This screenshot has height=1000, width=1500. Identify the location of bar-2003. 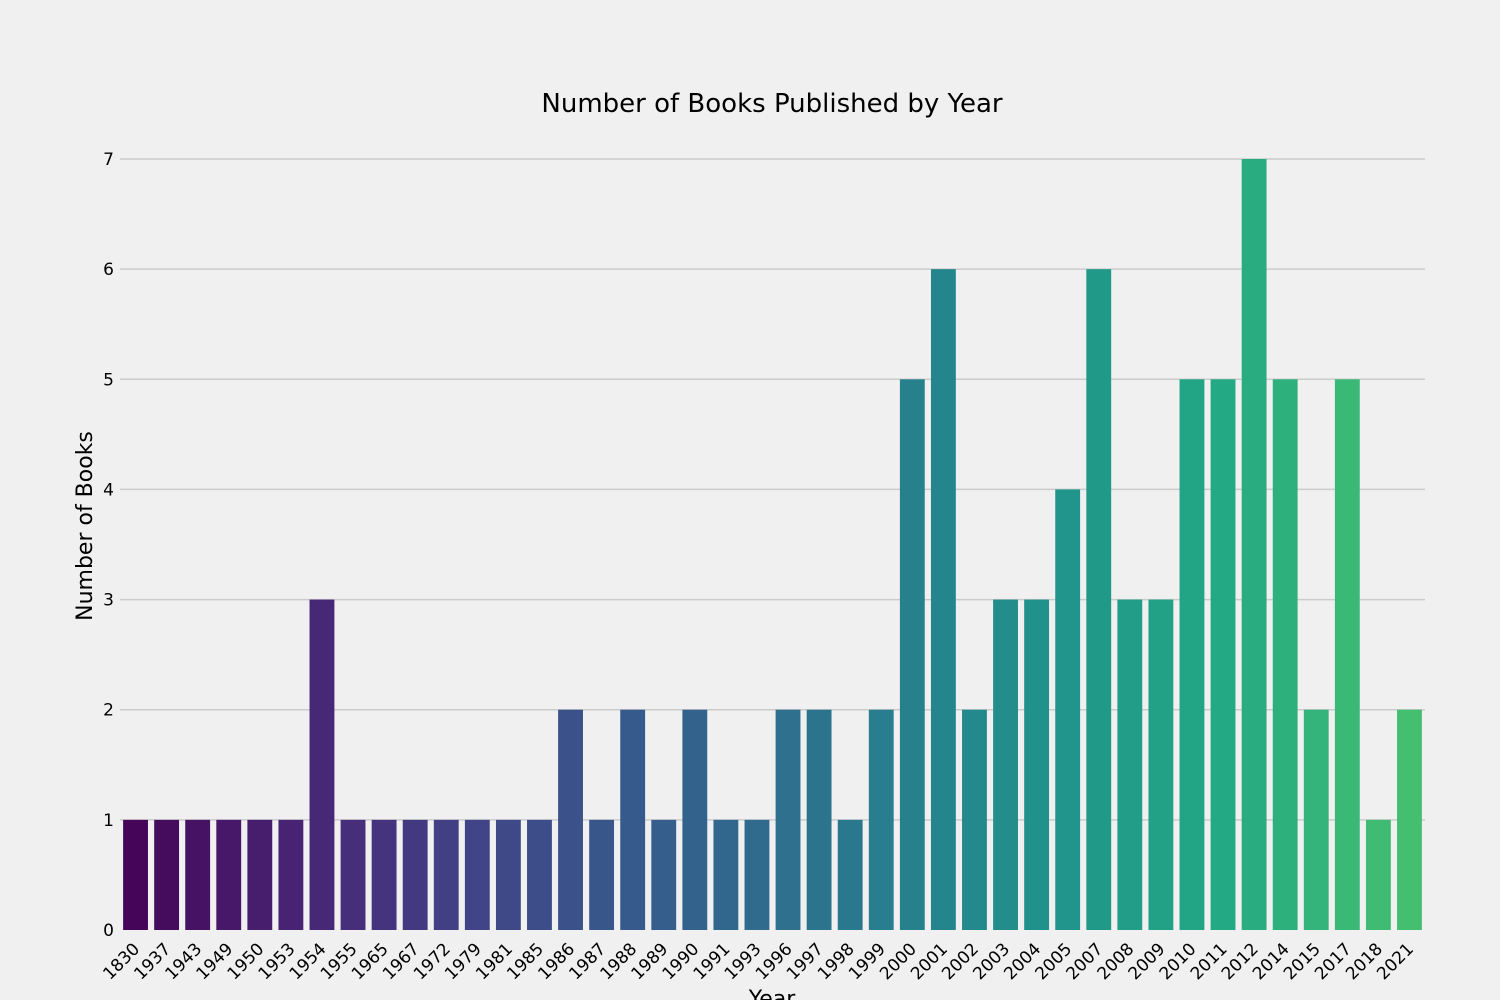
(1005, 764).